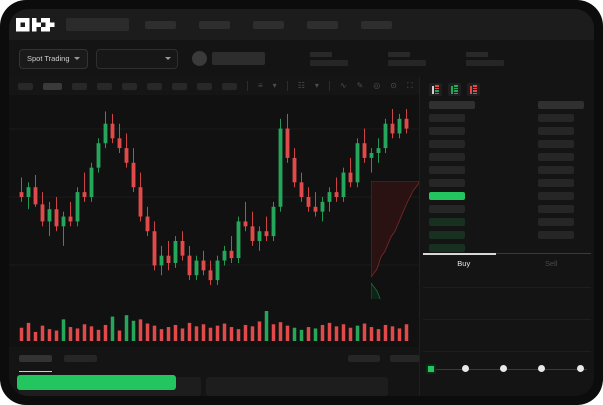 The width and height of the screenshot is (603, 405). I want to click on buy-sell-tabs: Buy Sell, so click(507, 263).